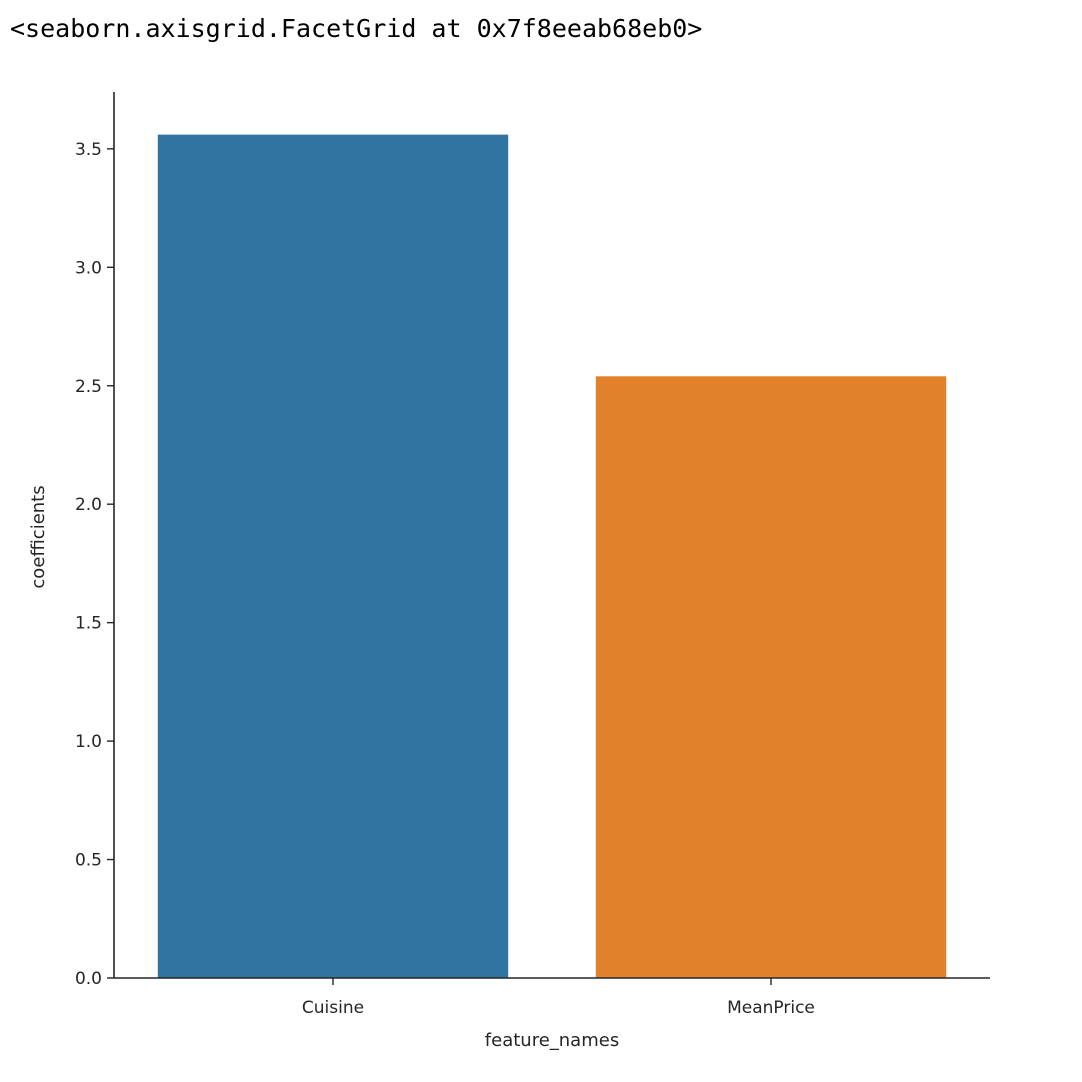  Describe the element at coordinates (94, 564) in the screenshot. I see `y-axis-ticks: 0.0 0.5 1.0 1.5 2.0 2.5 3.0 3.5` at that location.